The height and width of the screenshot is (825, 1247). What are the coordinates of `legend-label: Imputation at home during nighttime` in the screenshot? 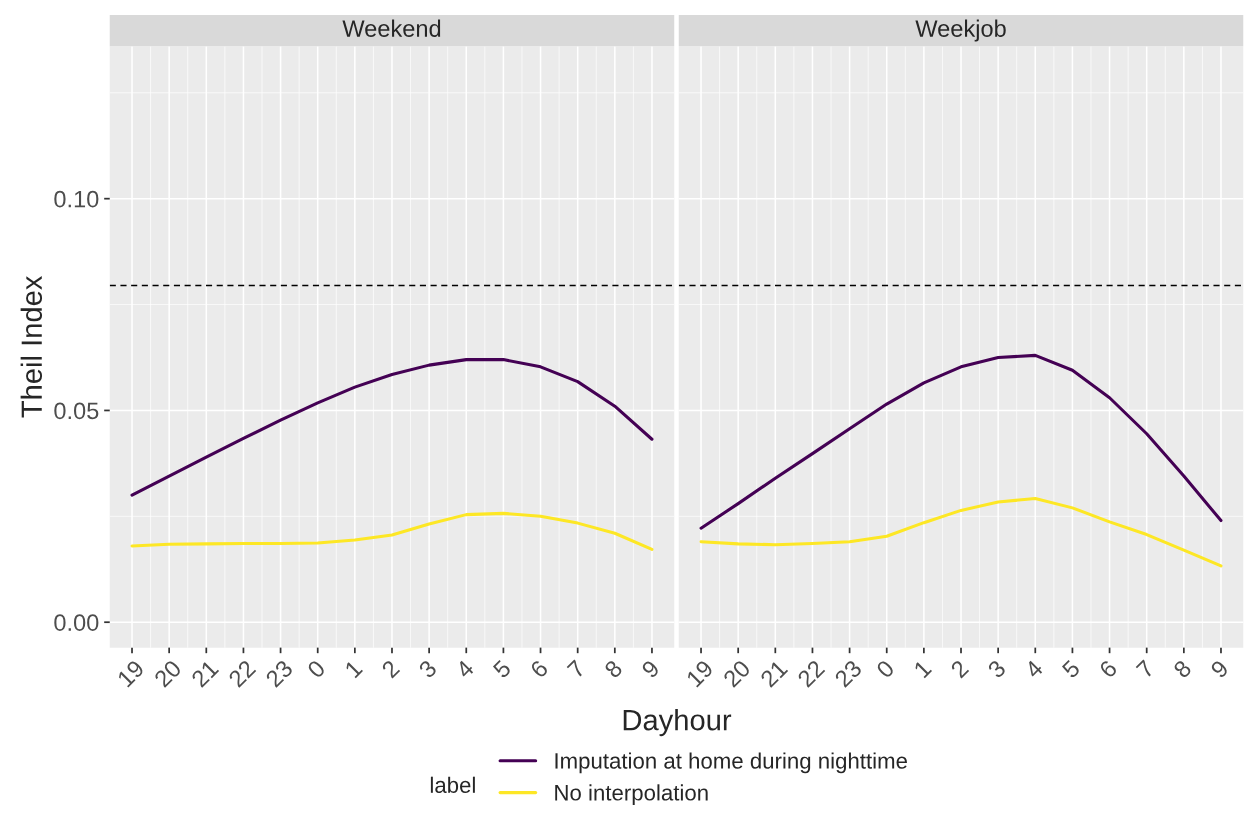 It's located at (731, 763).